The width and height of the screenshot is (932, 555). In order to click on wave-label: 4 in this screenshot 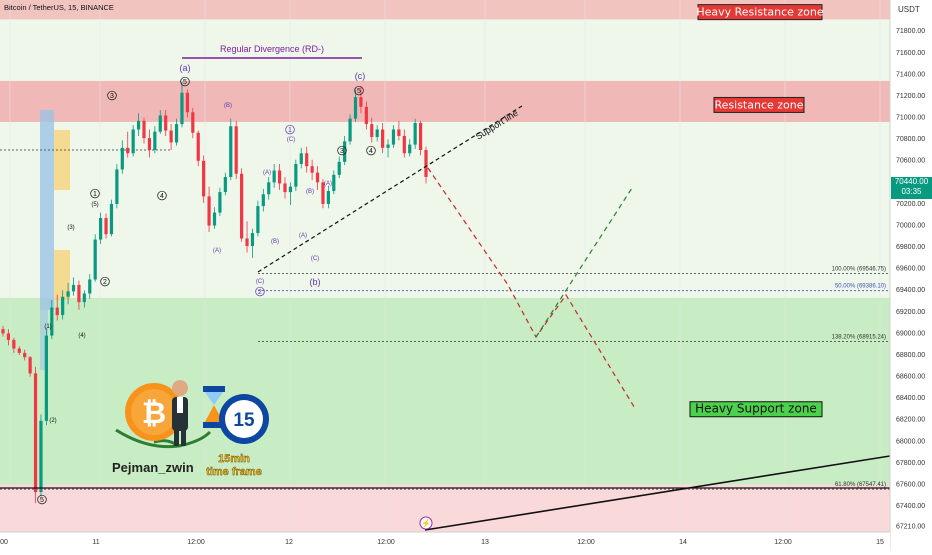, I will do `click(371, 151)`.